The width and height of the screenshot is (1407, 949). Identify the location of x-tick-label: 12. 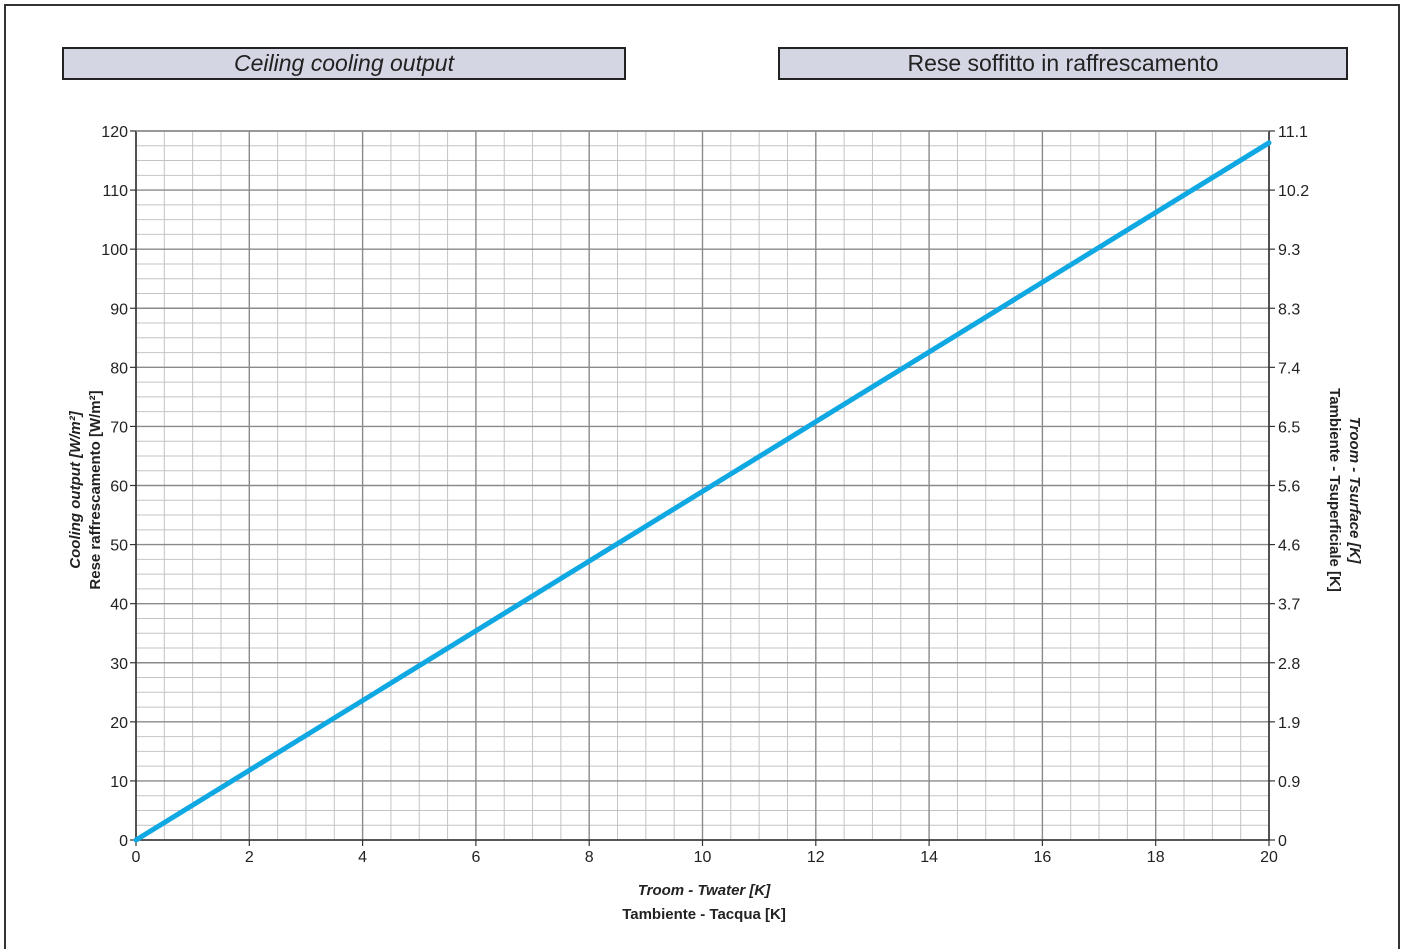
(816, 857).